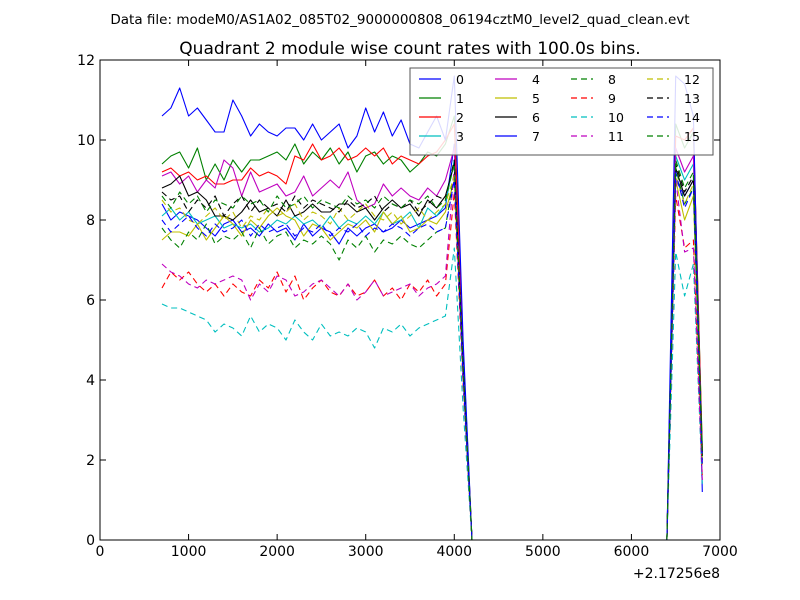 This screenshot has height=600, width=800. I want to click on legend-label-9: 9, so click(612, 98).